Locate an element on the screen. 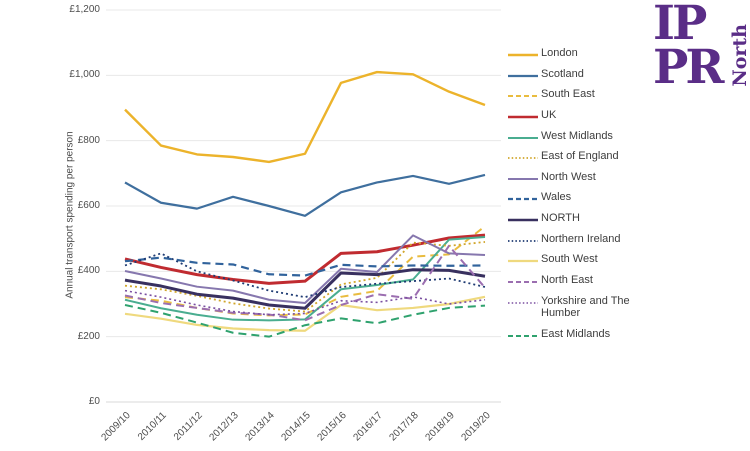  series-line-london is located at coordinates (305, 117).